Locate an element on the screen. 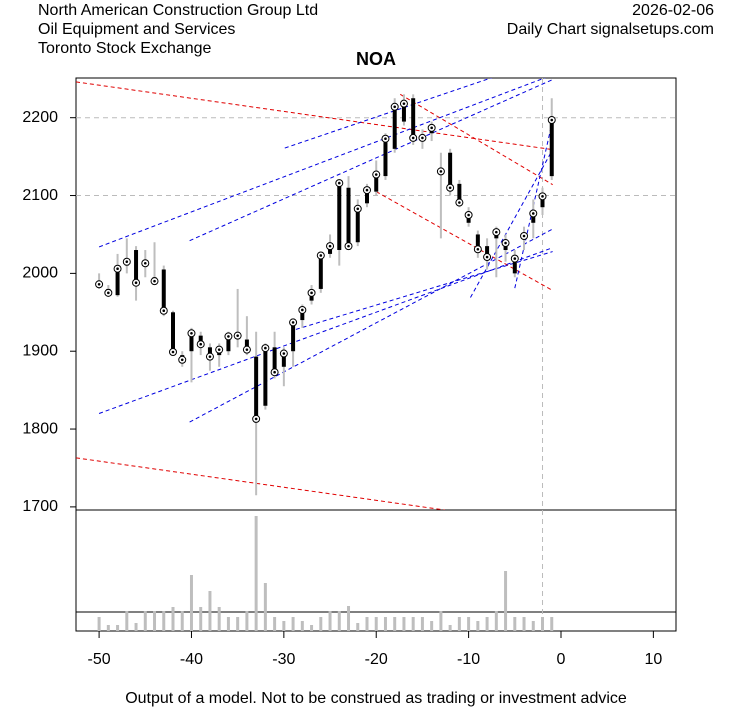  x-tick-label: -10 is located at coordinates (468, 659).